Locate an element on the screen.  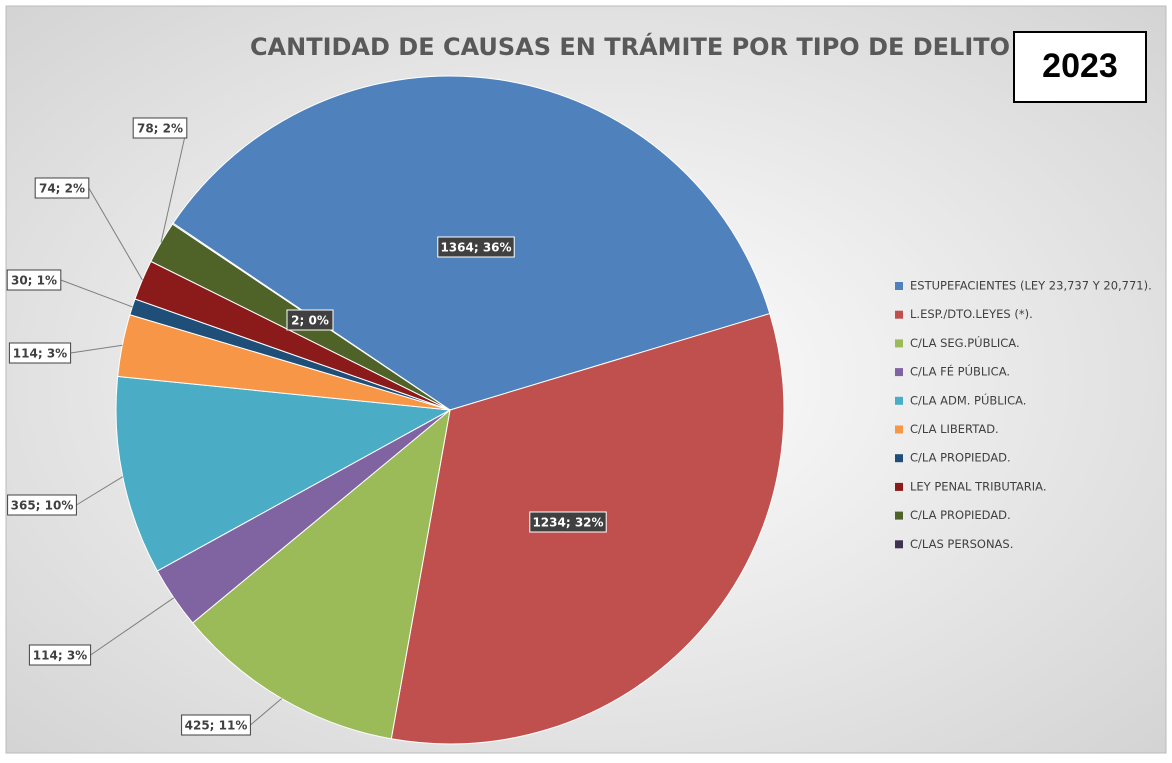
data-label: 1364; 36% is located at coordinates (475, 248).